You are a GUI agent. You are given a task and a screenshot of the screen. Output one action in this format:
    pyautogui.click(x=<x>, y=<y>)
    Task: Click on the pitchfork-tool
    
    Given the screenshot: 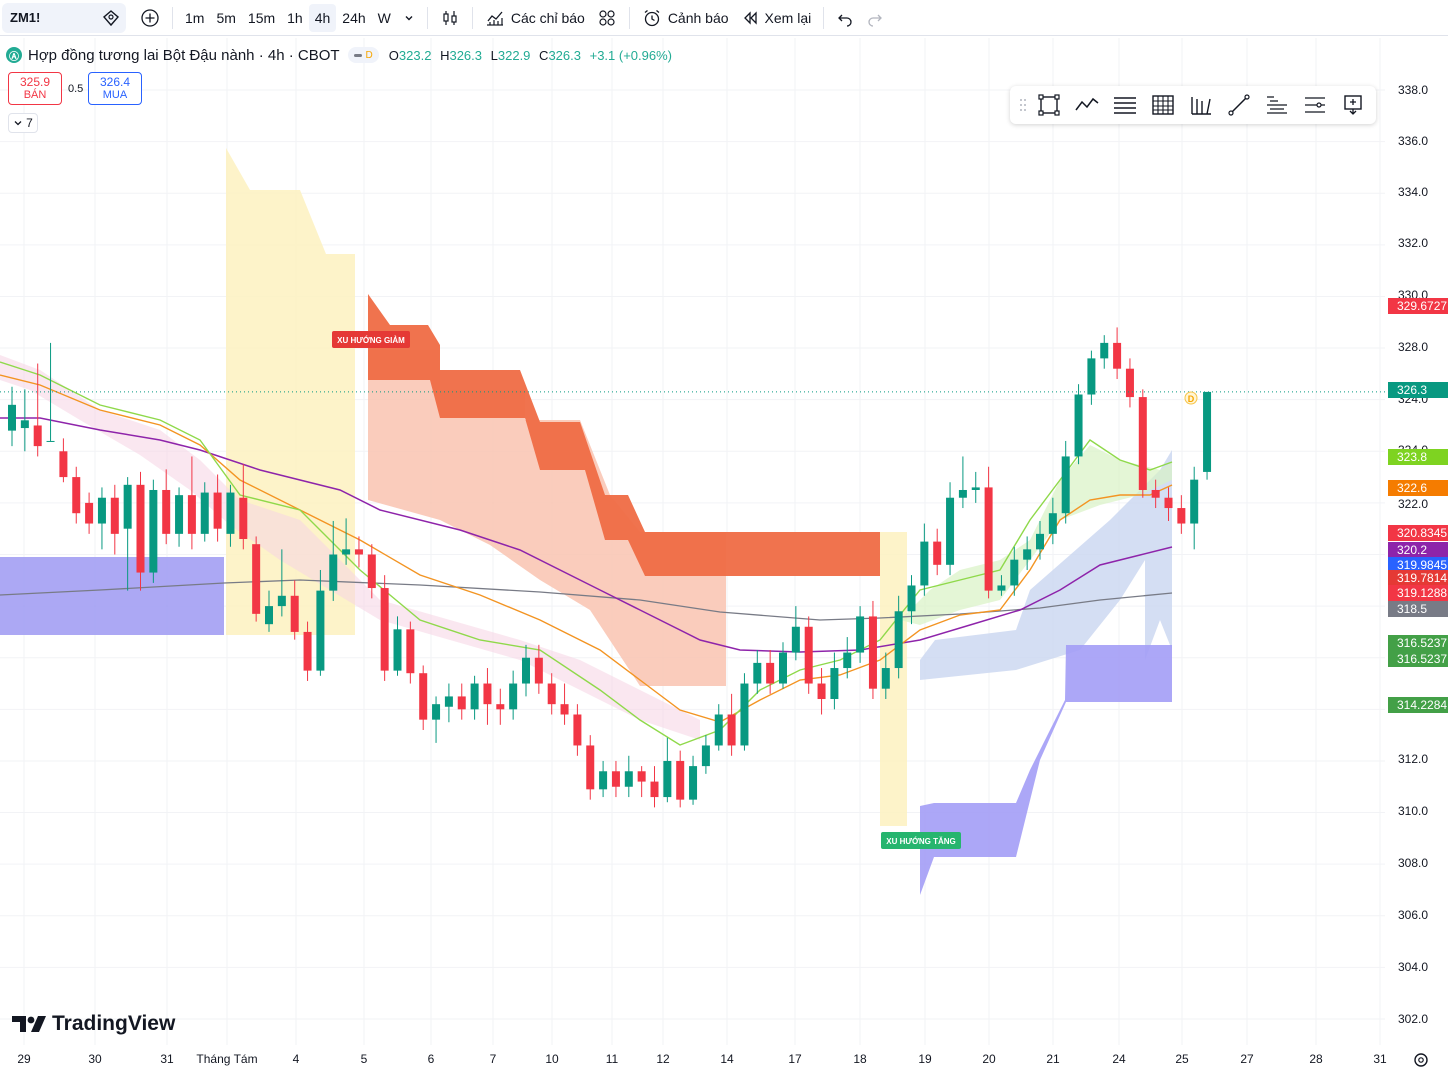 What is the action you would take?
    pyautogui.click(x=1315, y=105)
    